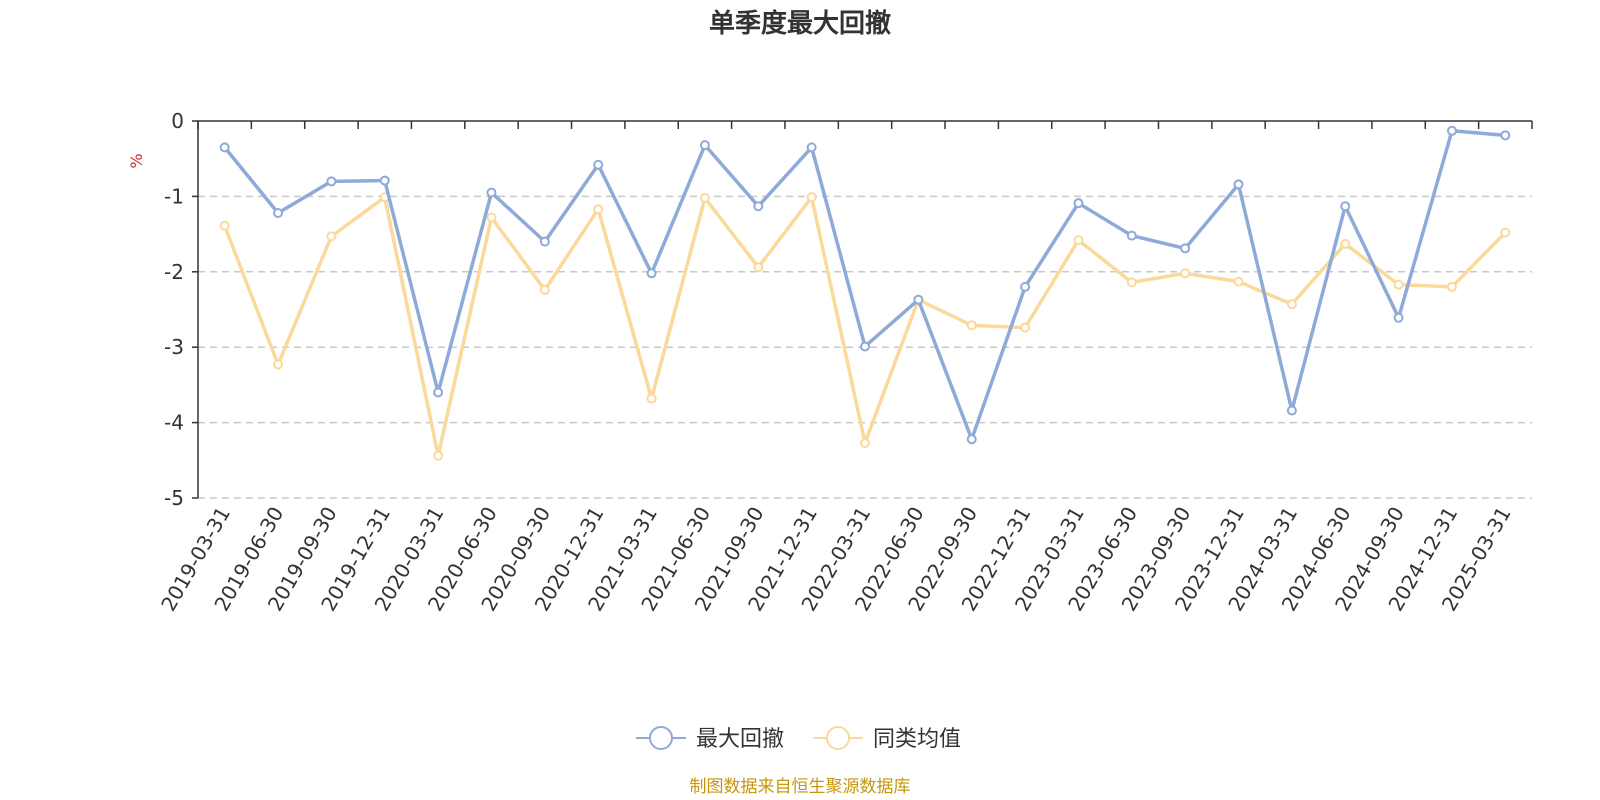  I want to click on data-source-note: 制图数据来自恒生聚源数据库, so click(800, 787).